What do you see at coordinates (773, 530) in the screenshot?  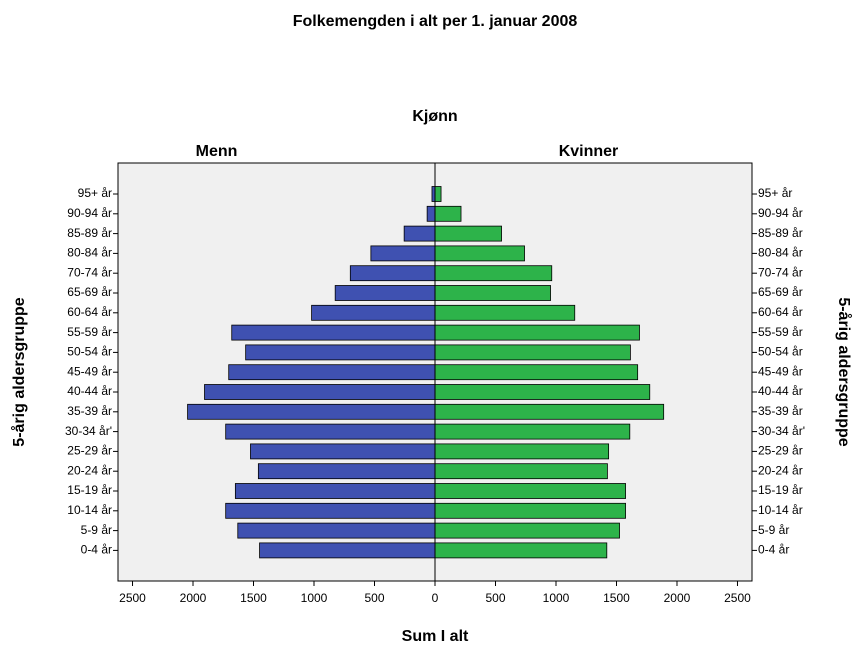 I see `y-tick-label-right: 5-9 år` at bounding box center [773, 530].